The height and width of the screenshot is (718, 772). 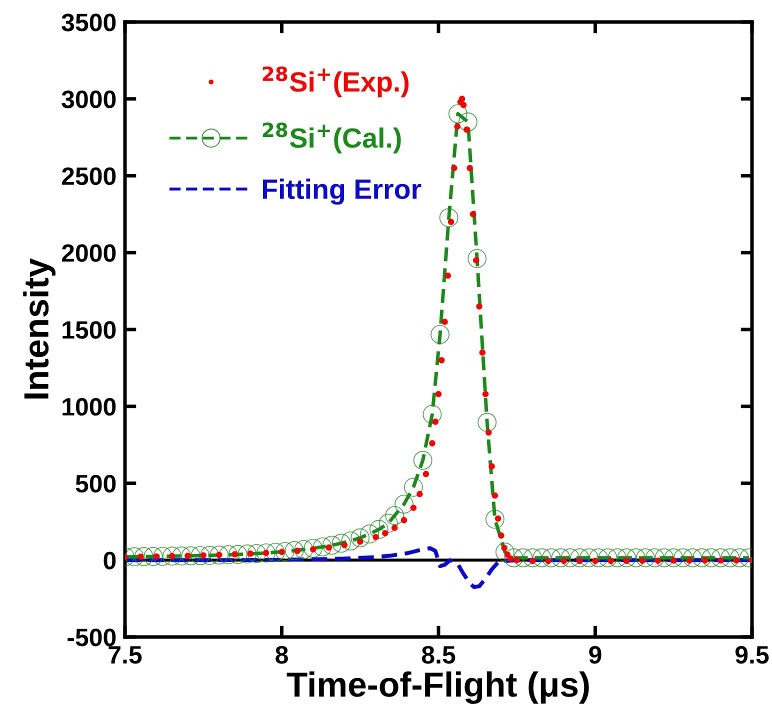 I want to click on y-tick-label: 1500, so click(x=89, y=330).